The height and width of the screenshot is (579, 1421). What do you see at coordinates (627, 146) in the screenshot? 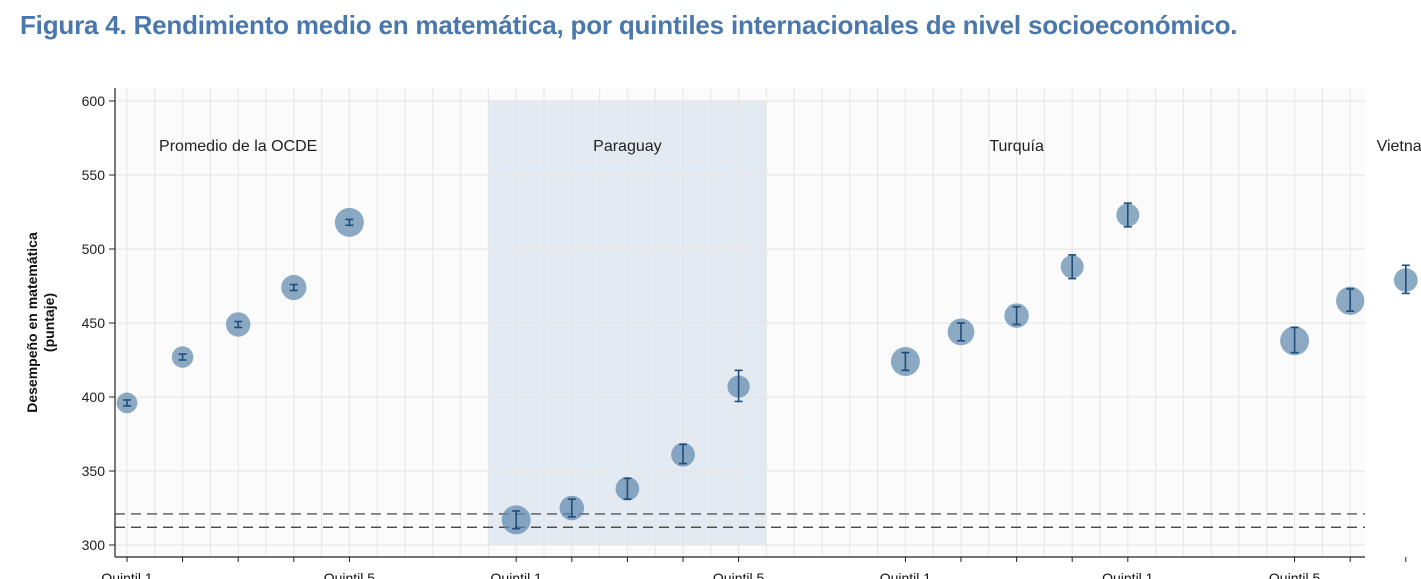
I see `panel-name: Paraguay` at bounding box center [627, 146].